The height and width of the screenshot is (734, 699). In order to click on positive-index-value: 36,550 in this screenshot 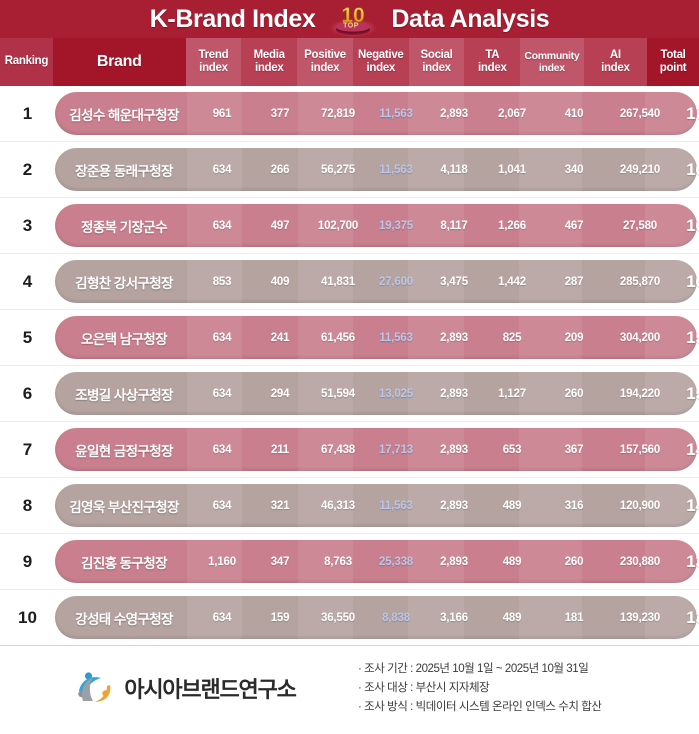, I will do `click(338, 617)`.